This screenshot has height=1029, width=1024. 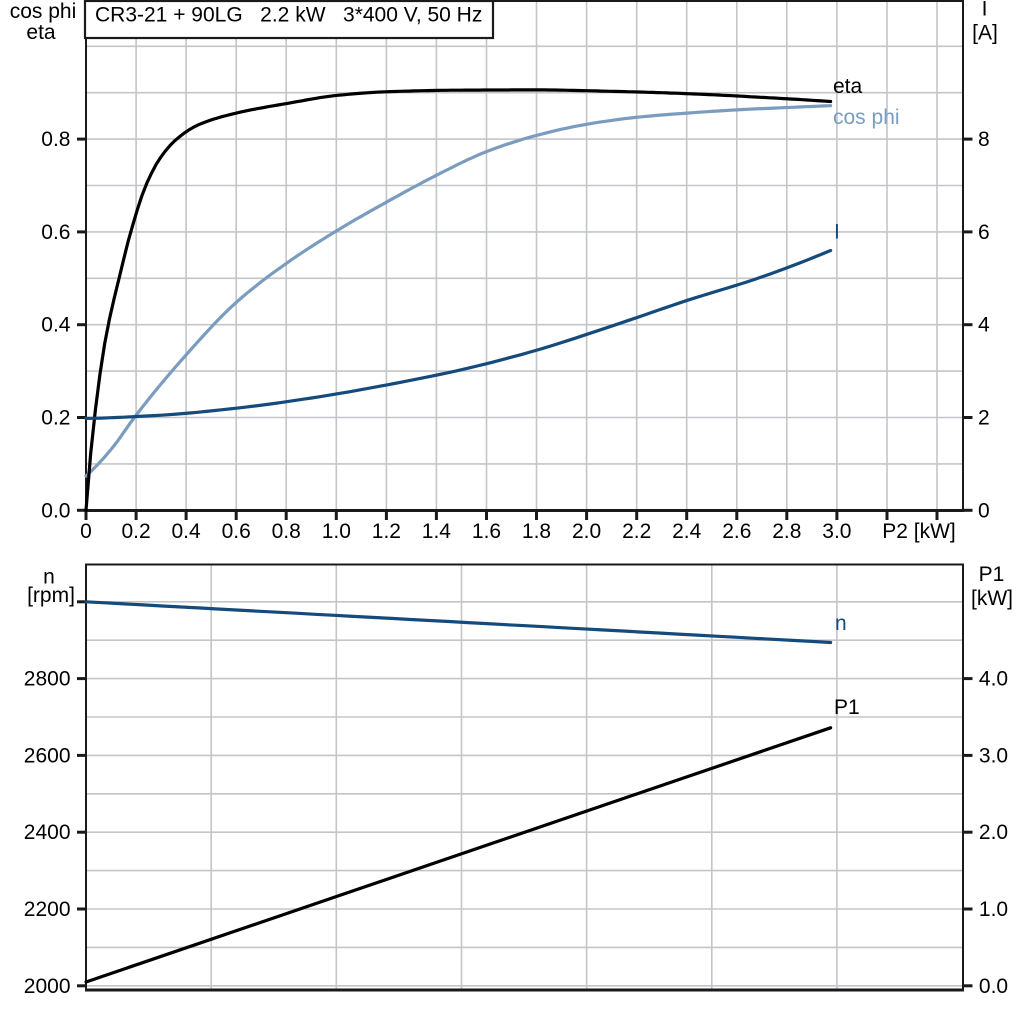 What do you see at coordinates (51, 595) in the screenshot?
I see `svg-text: [rpm]` at bounding box center [51, 595].